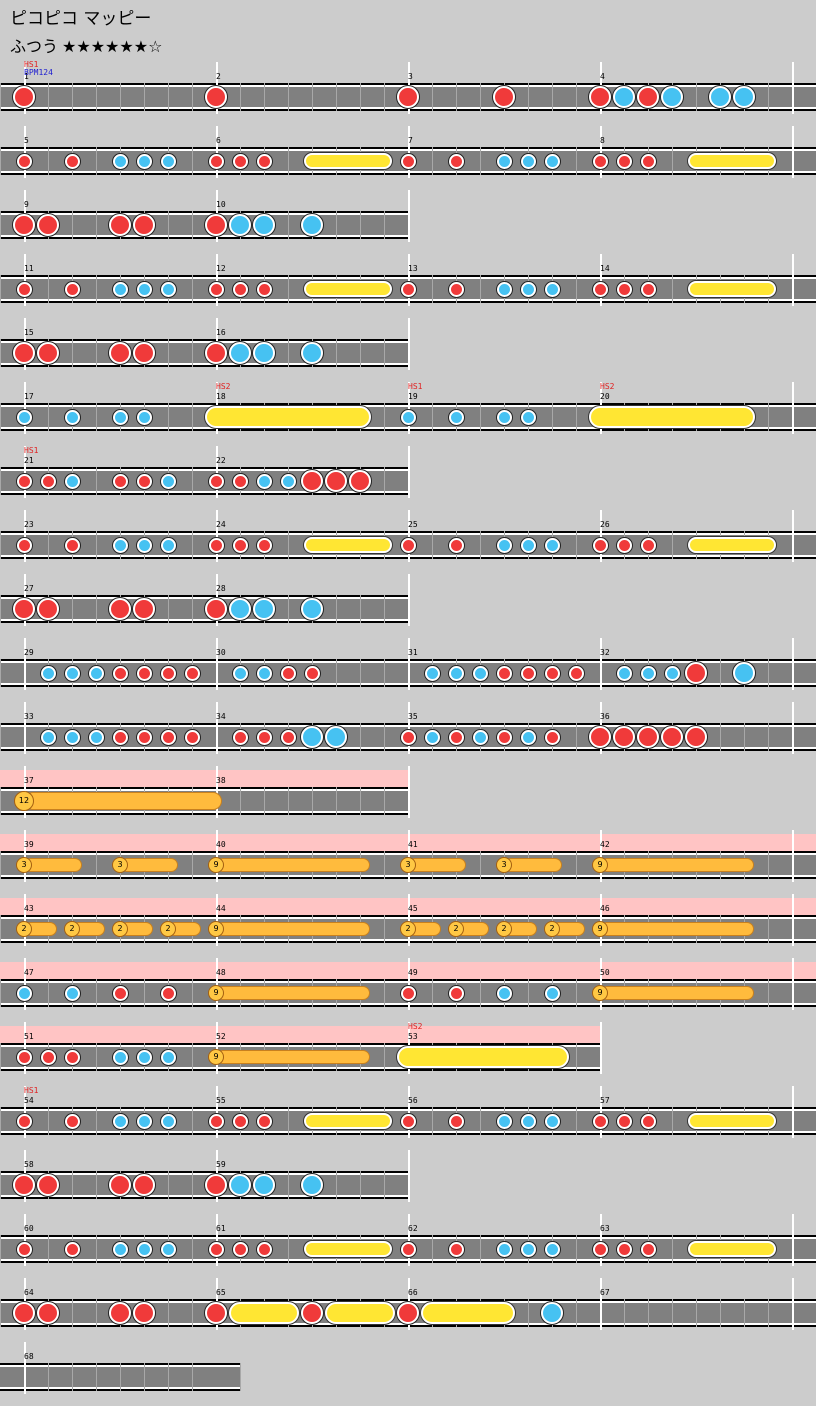 This screenshot has width=816, height=1406. Describe the element at coordinates (413, 524) in the screenshot. I see `measure-number: 25` at that location.